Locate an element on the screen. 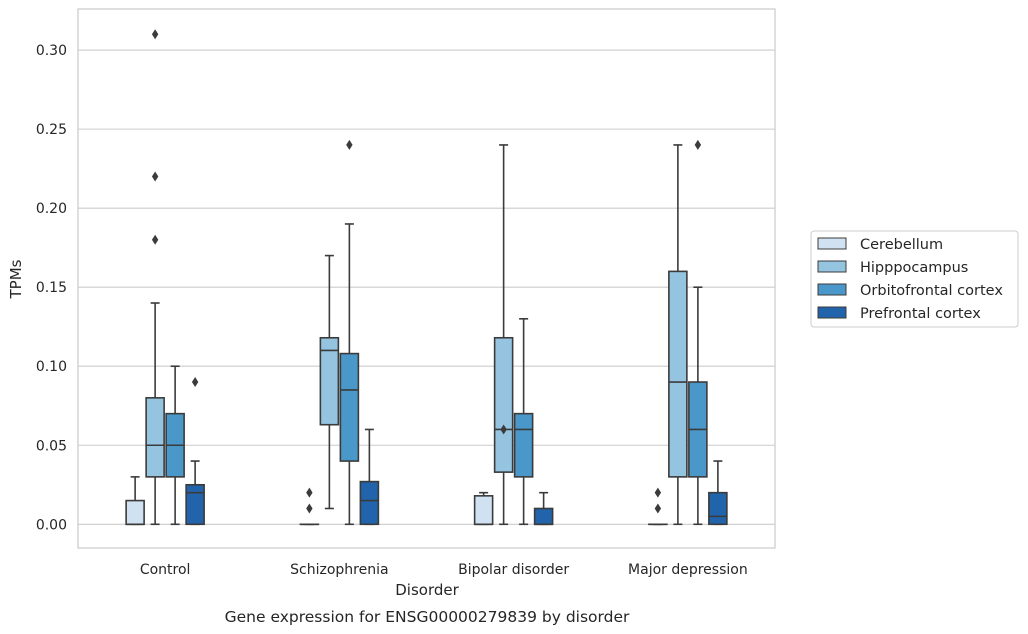 This screenshot has height=634, width=1028. y-tick-label: 0.10 is located at coordinates (51, 367).